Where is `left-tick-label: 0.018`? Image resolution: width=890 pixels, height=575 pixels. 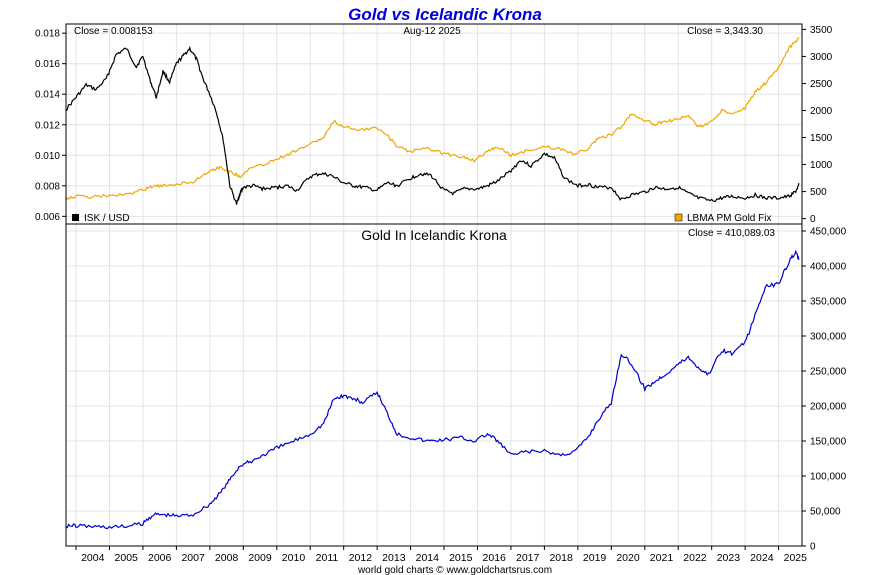
left-tick-label: 0.018 is located at coordinates (47, 34).